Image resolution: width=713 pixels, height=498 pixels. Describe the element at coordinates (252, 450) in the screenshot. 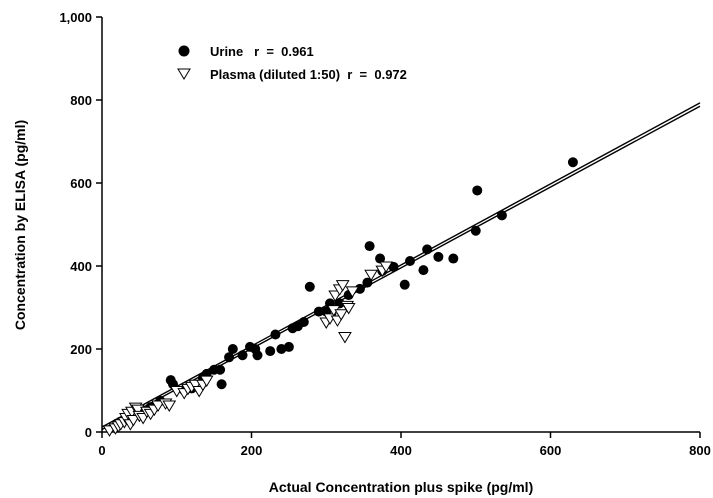

I see `x-tick-label: 200` at that location.